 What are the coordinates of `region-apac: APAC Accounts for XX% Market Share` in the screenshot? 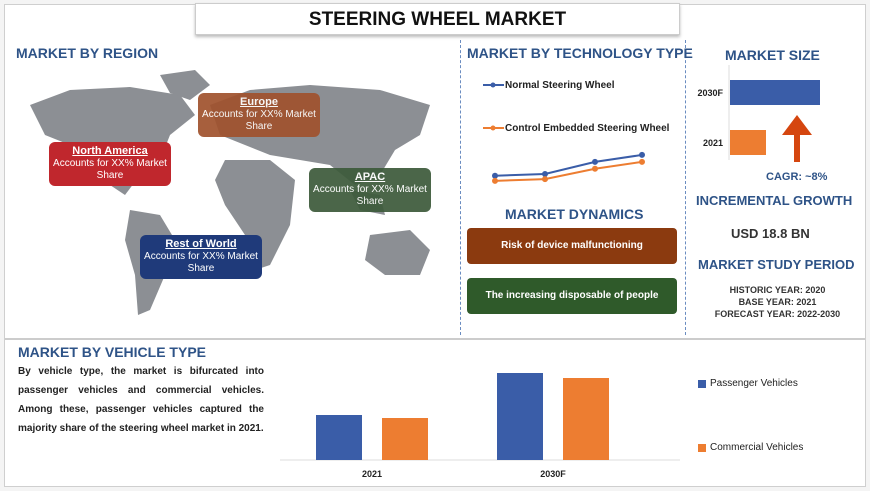 It's located at (370, 190).